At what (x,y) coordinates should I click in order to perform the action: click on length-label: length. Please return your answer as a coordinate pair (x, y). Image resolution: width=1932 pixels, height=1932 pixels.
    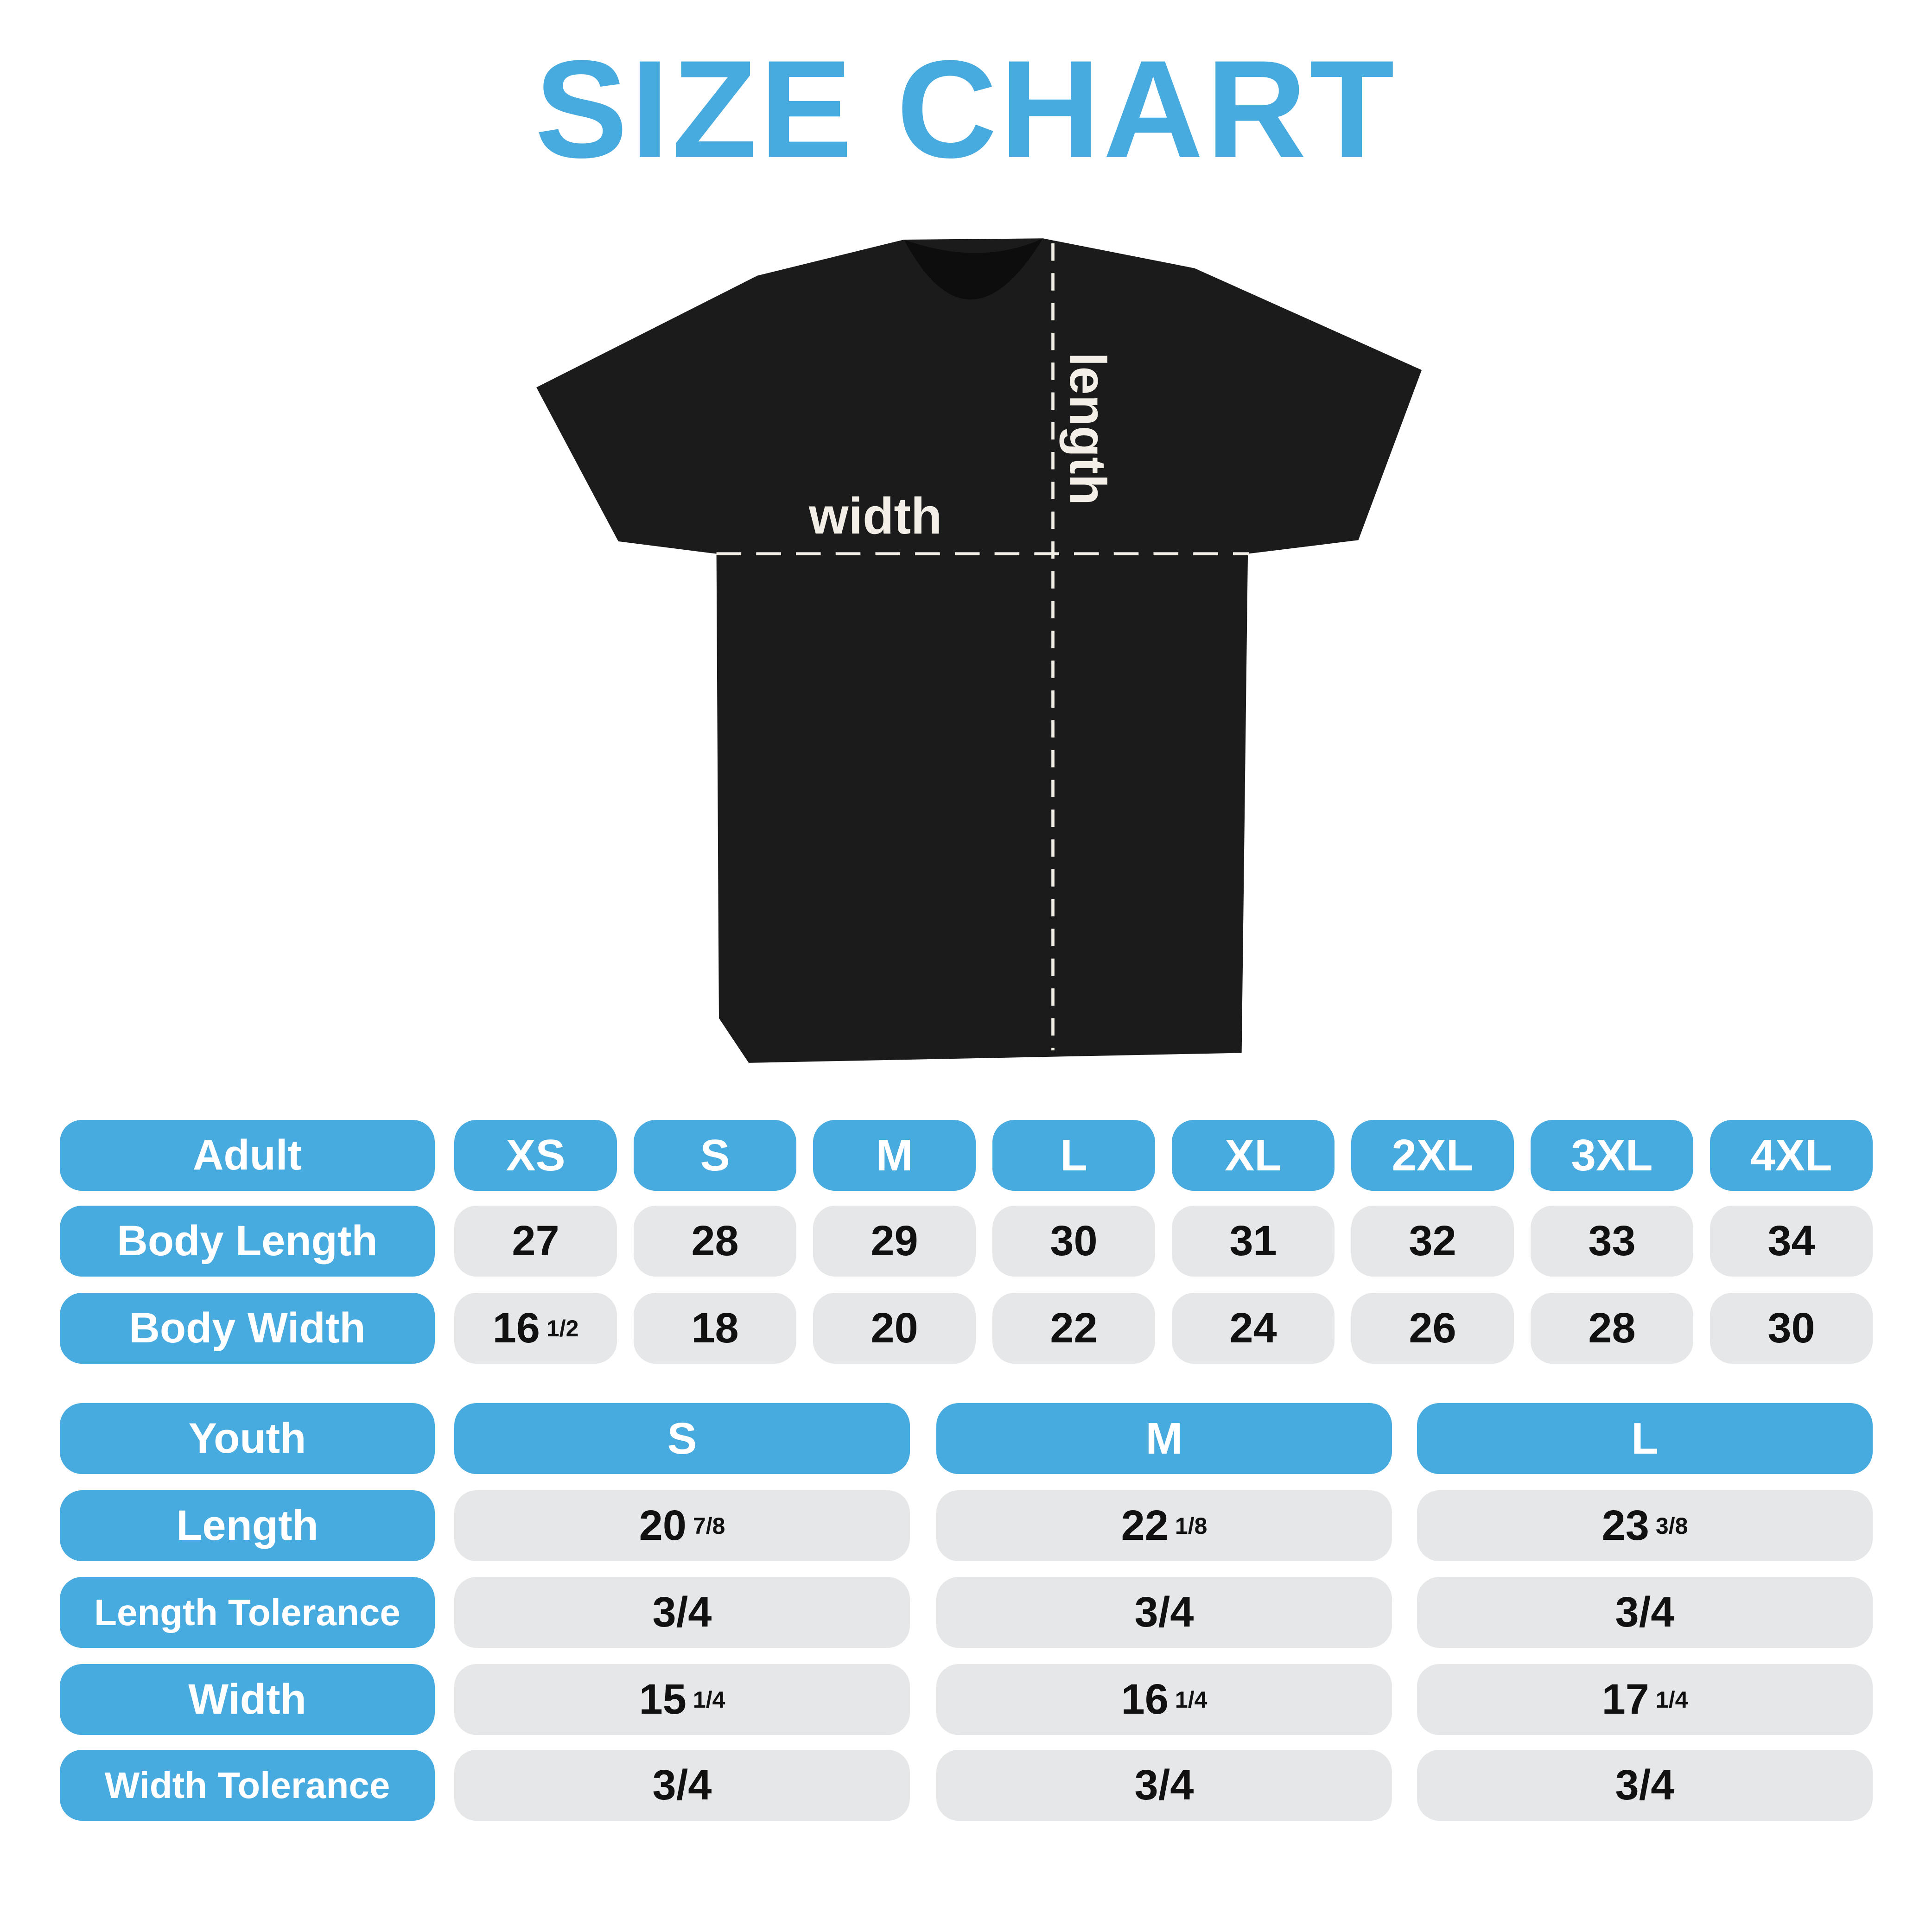
    Looking at the image, I should click on (1087, 428).